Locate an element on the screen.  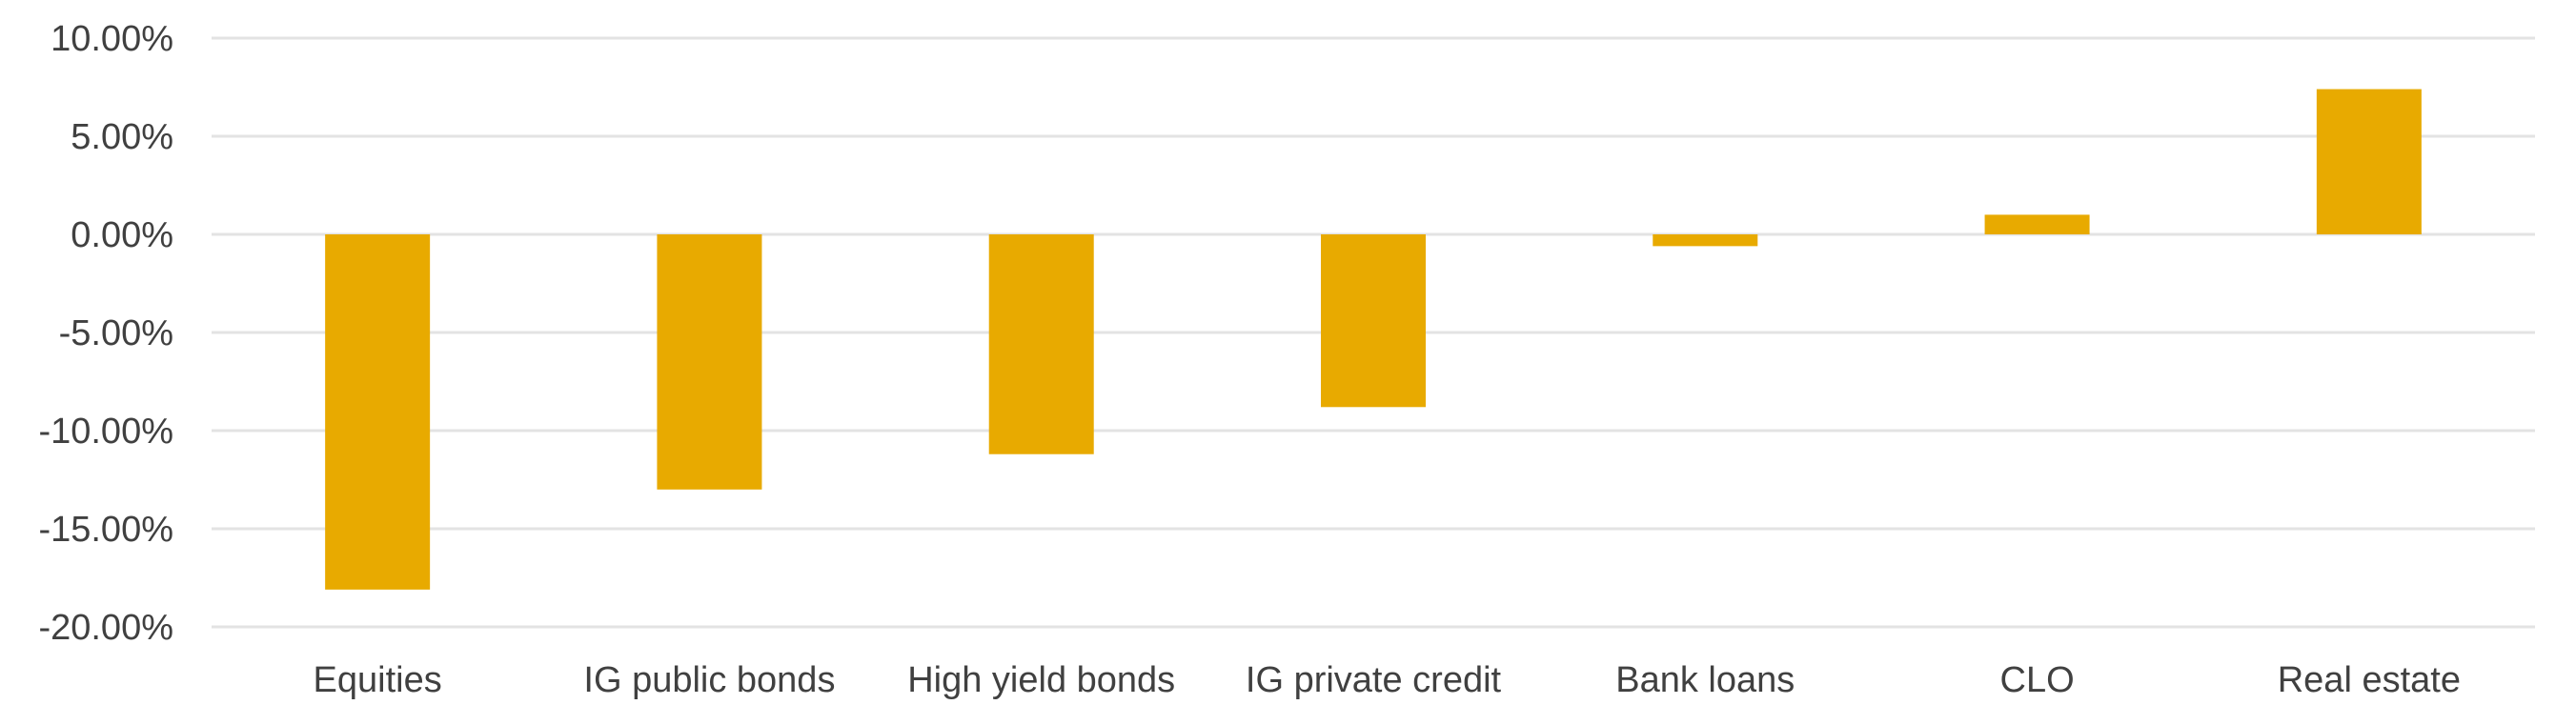
bar-equities is located at coordinates (378, 412).